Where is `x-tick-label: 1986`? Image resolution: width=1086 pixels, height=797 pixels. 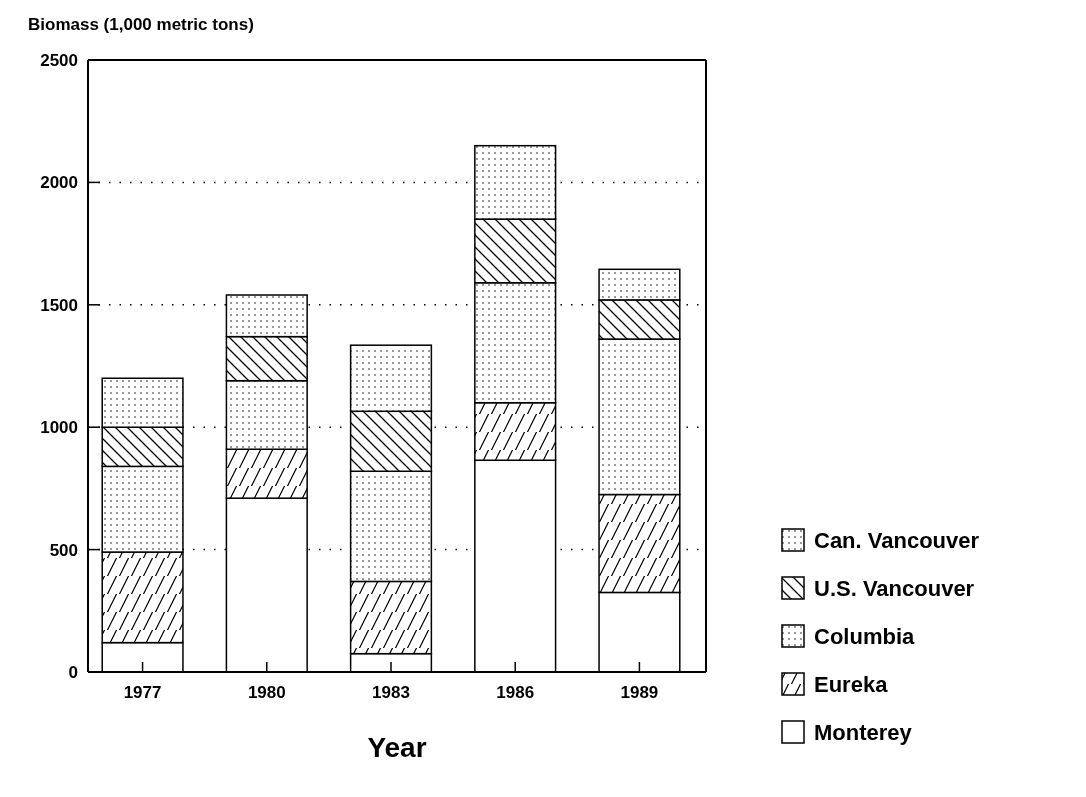 x-tick-label: 1986 is located at coordinates (515, 692).